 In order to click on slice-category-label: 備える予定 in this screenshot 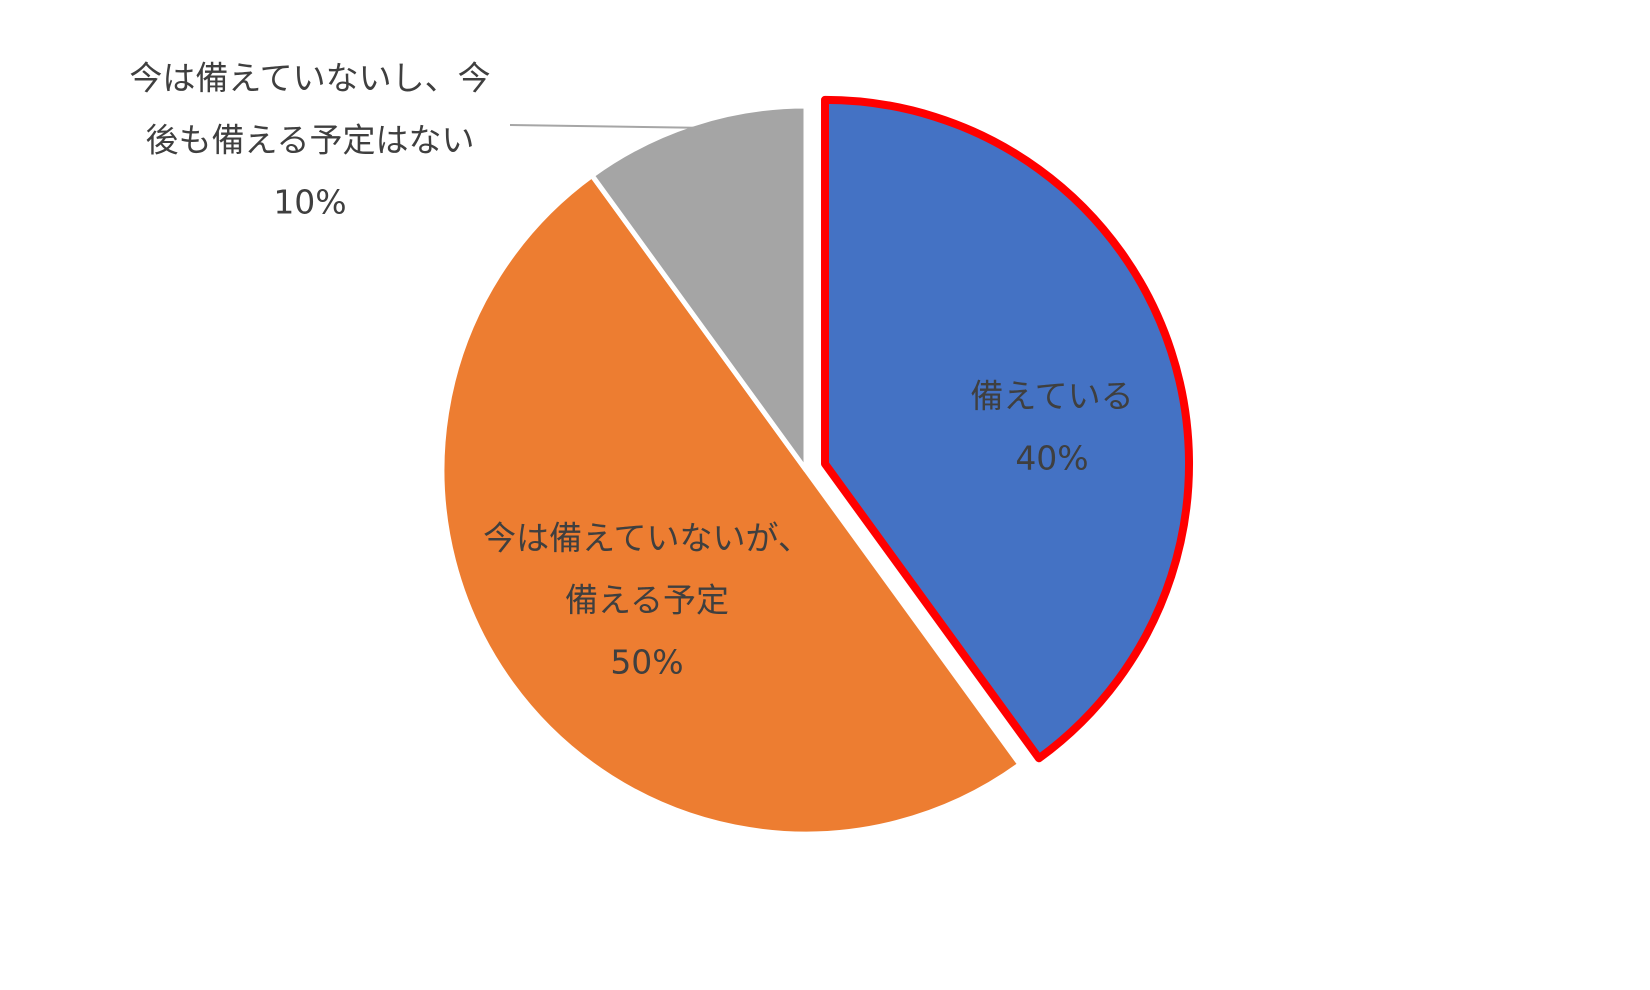, I will do `click(647, 600)`.